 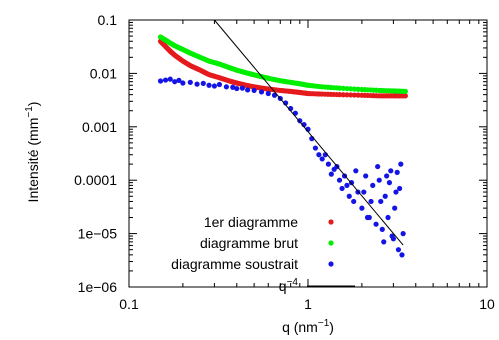 What do you see at coordinates (95, 180) in the screenshot?
I see `y-tick-label: 0.0001` at bounding box center [95, 180].